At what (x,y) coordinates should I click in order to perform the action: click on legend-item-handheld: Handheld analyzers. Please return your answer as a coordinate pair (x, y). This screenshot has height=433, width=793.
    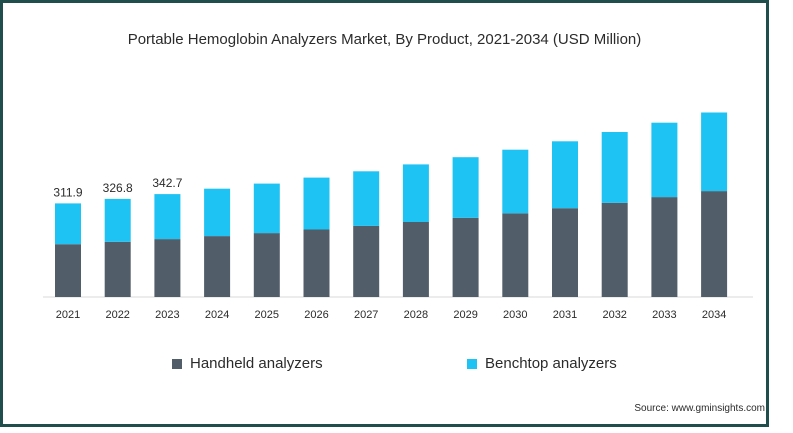
    Looking at the image, I should click on (247, 363).